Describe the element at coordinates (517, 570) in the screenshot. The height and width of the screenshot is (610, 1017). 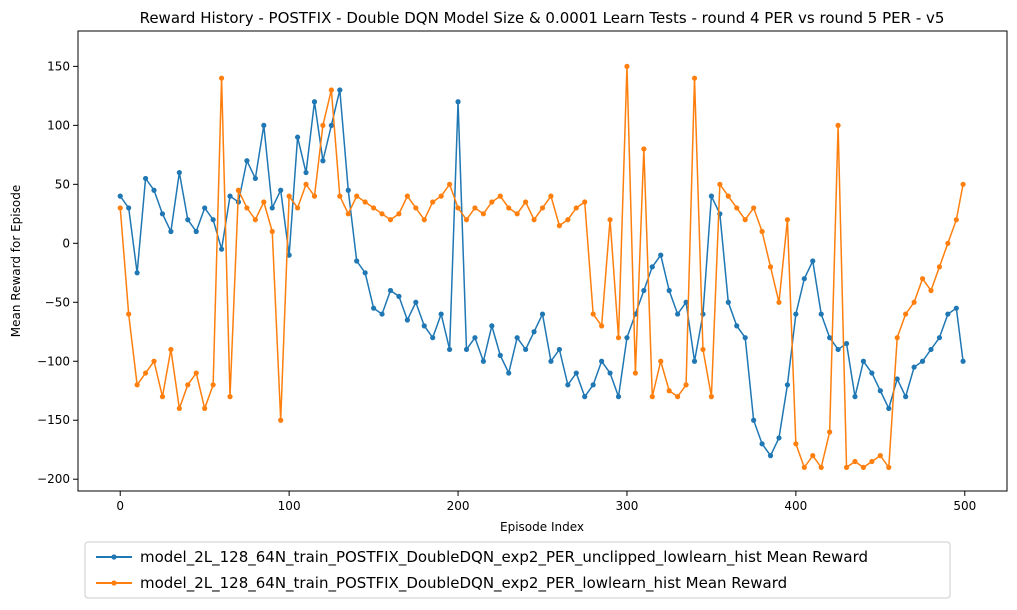
I see `legend-box` at that location.